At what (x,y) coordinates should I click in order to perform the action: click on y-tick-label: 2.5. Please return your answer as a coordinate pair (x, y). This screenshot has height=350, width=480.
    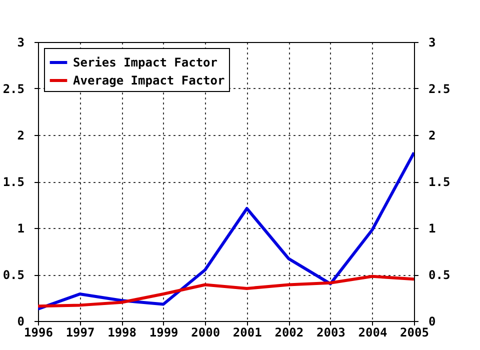
    Looking at the image, I should click on (13, 89).